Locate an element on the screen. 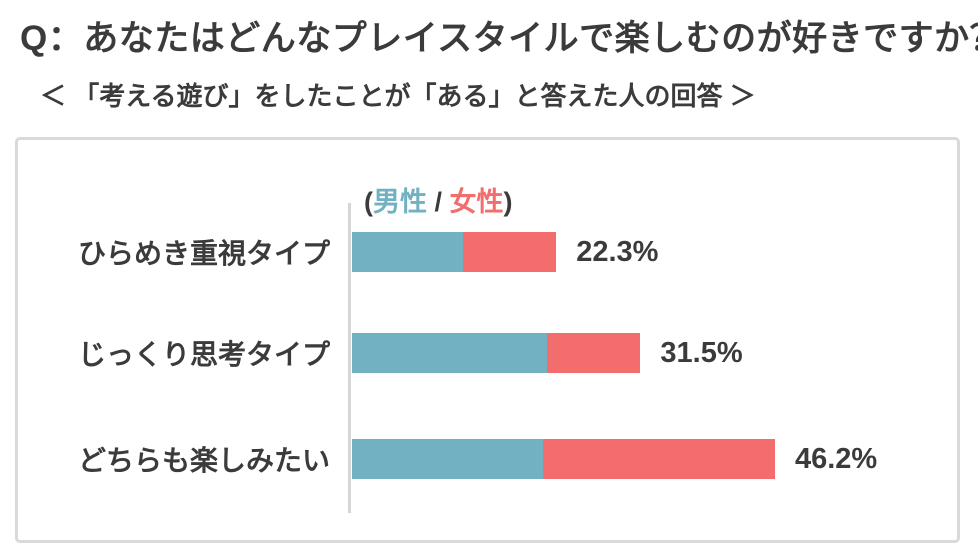 This screenshot has width=978, height=560. chart-row: ひらめき重視タイプ 22.3% is located at coordinates (487, 252).